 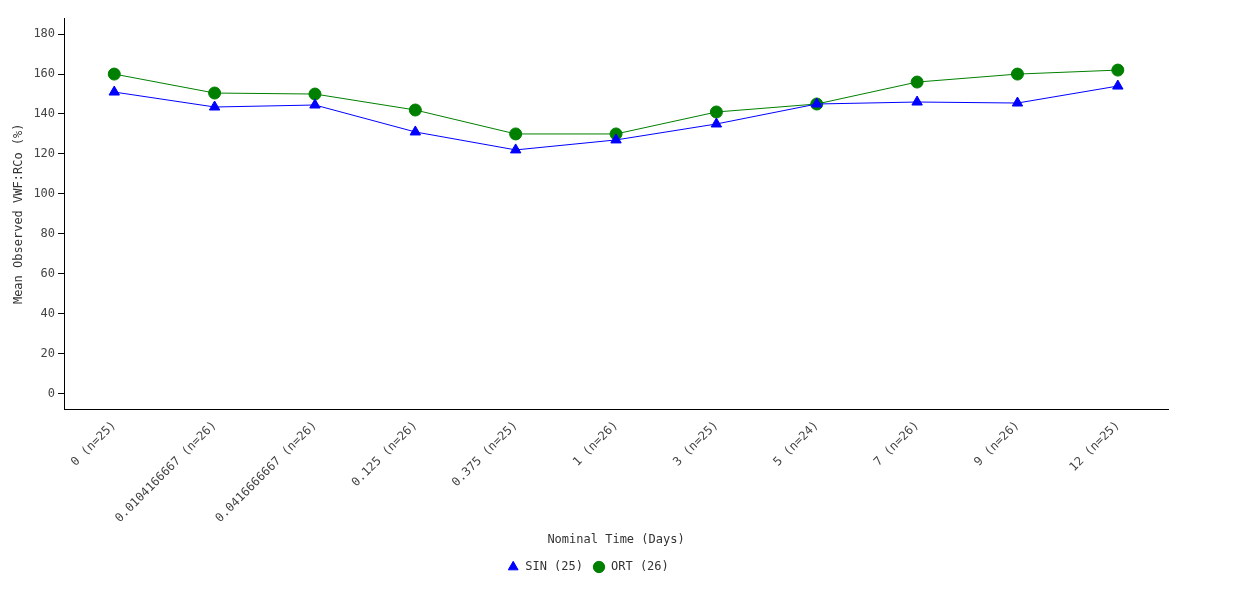 What do you see at coordinates (44, 33) in the screenshot?
I see `y-tick-label: 180` at bounding box center [44, 33].